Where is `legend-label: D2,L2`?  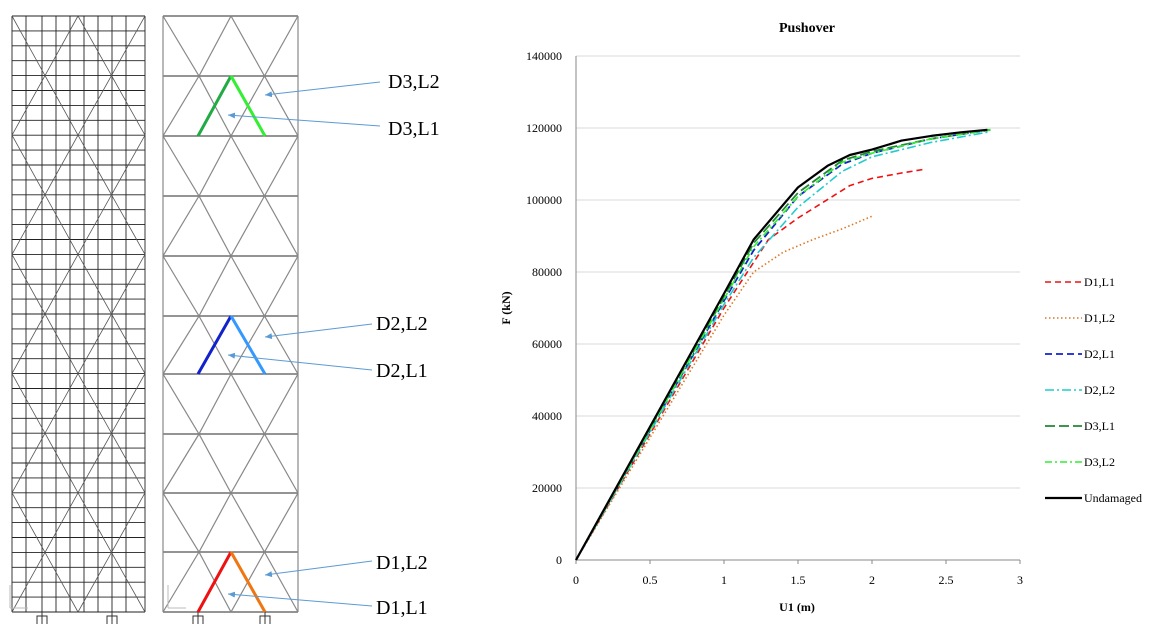 legend-label: D2,L2 is located at coordinates (1099, 390).